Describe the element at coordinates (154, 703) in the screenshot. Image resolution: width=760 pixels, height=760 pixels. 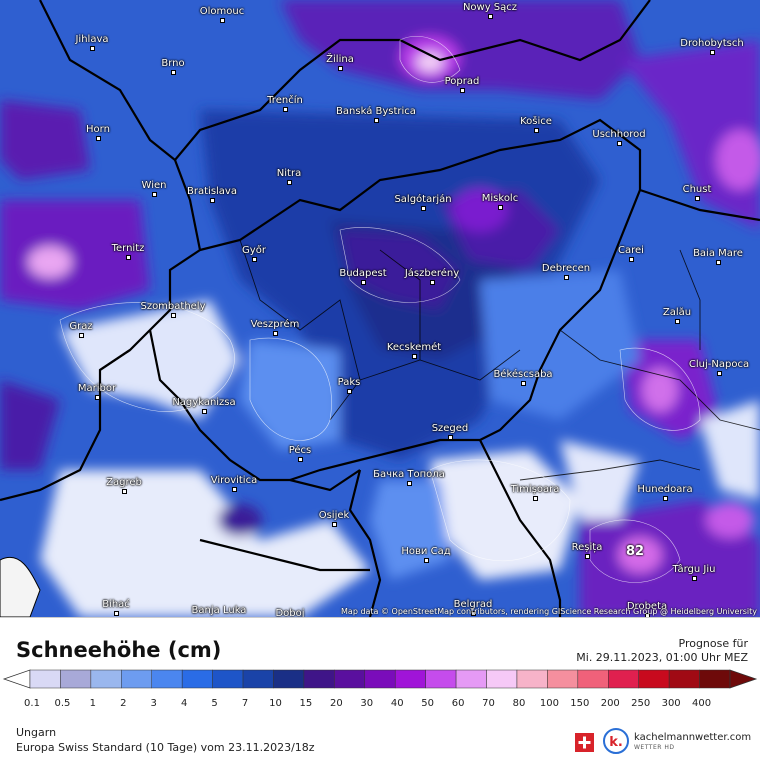
I see `scale-label: 3` at that location.